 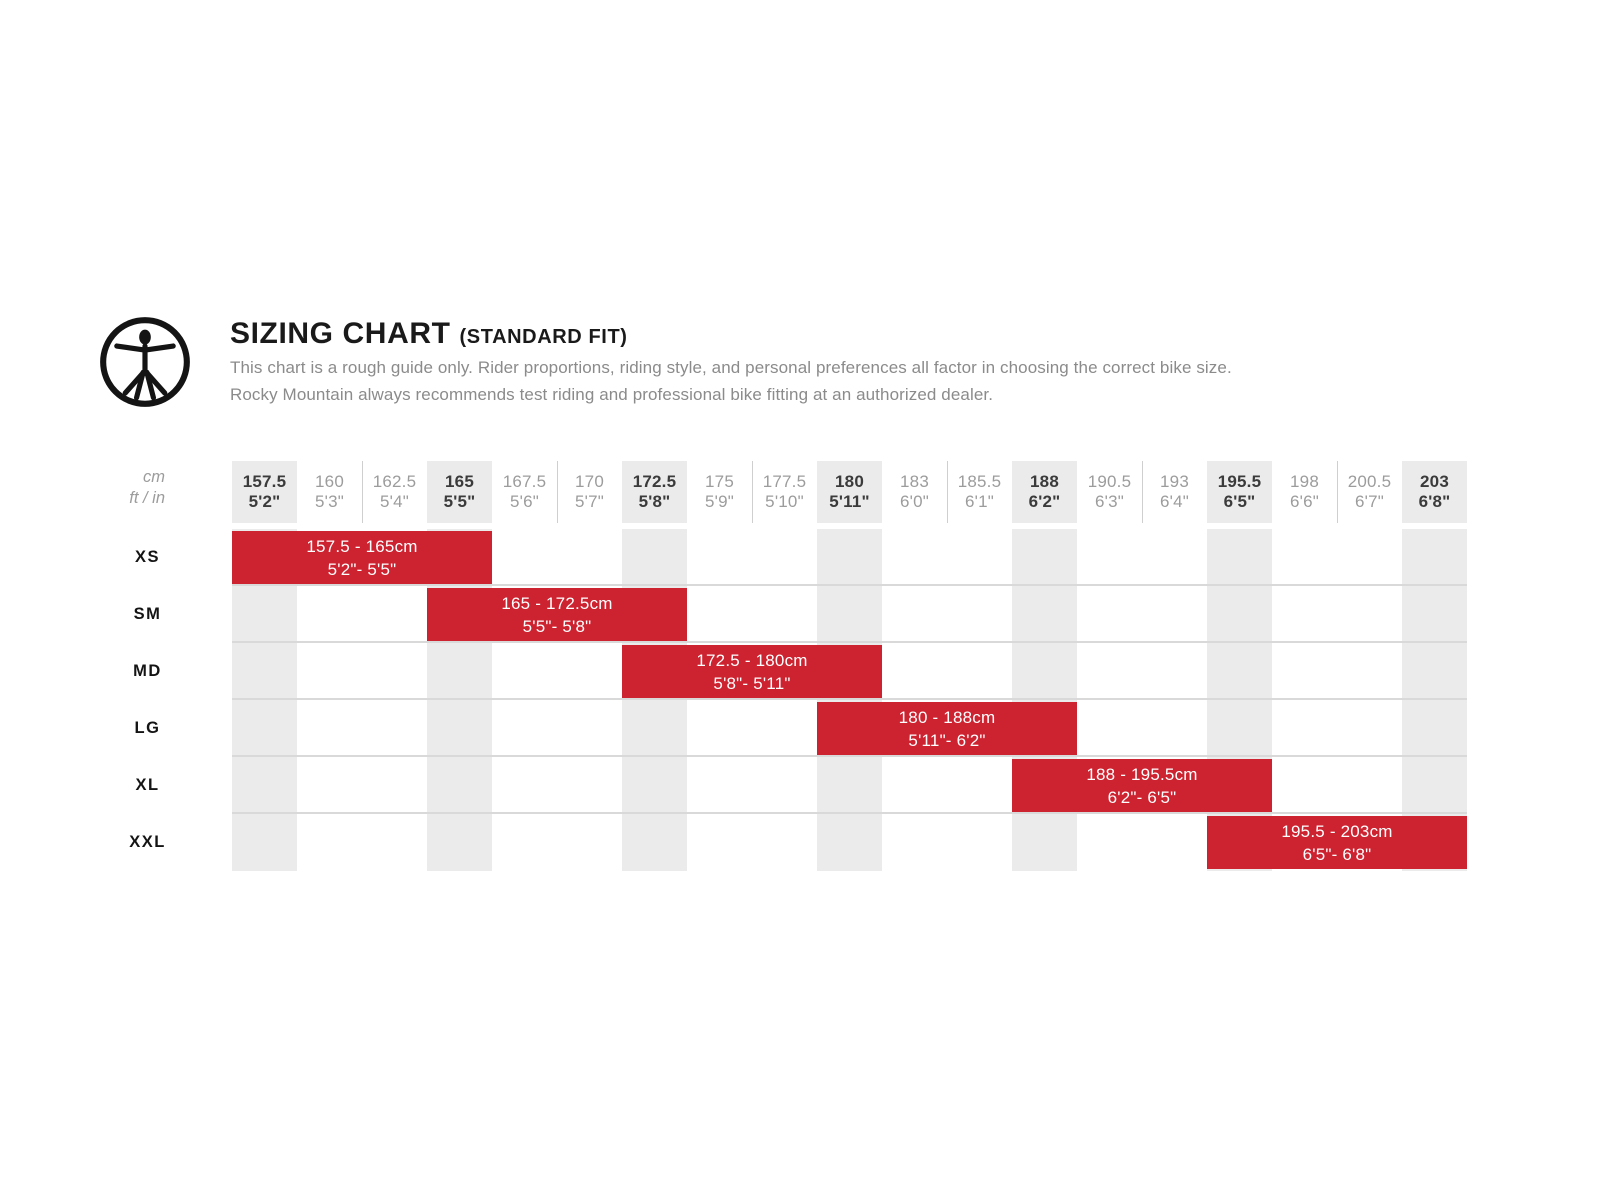 What do you see at coordinates (264, 492) in the screenshot?
I see `height-tick-157-5: 157.5 5'2"` at bounding box center [264, 492].